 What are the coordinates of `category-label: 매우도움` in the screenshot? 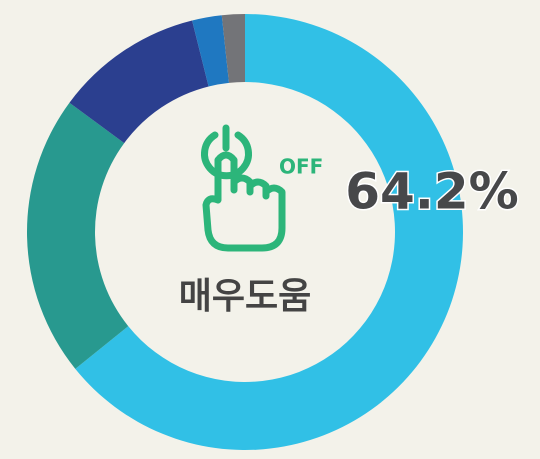 It's located at (245, 296).